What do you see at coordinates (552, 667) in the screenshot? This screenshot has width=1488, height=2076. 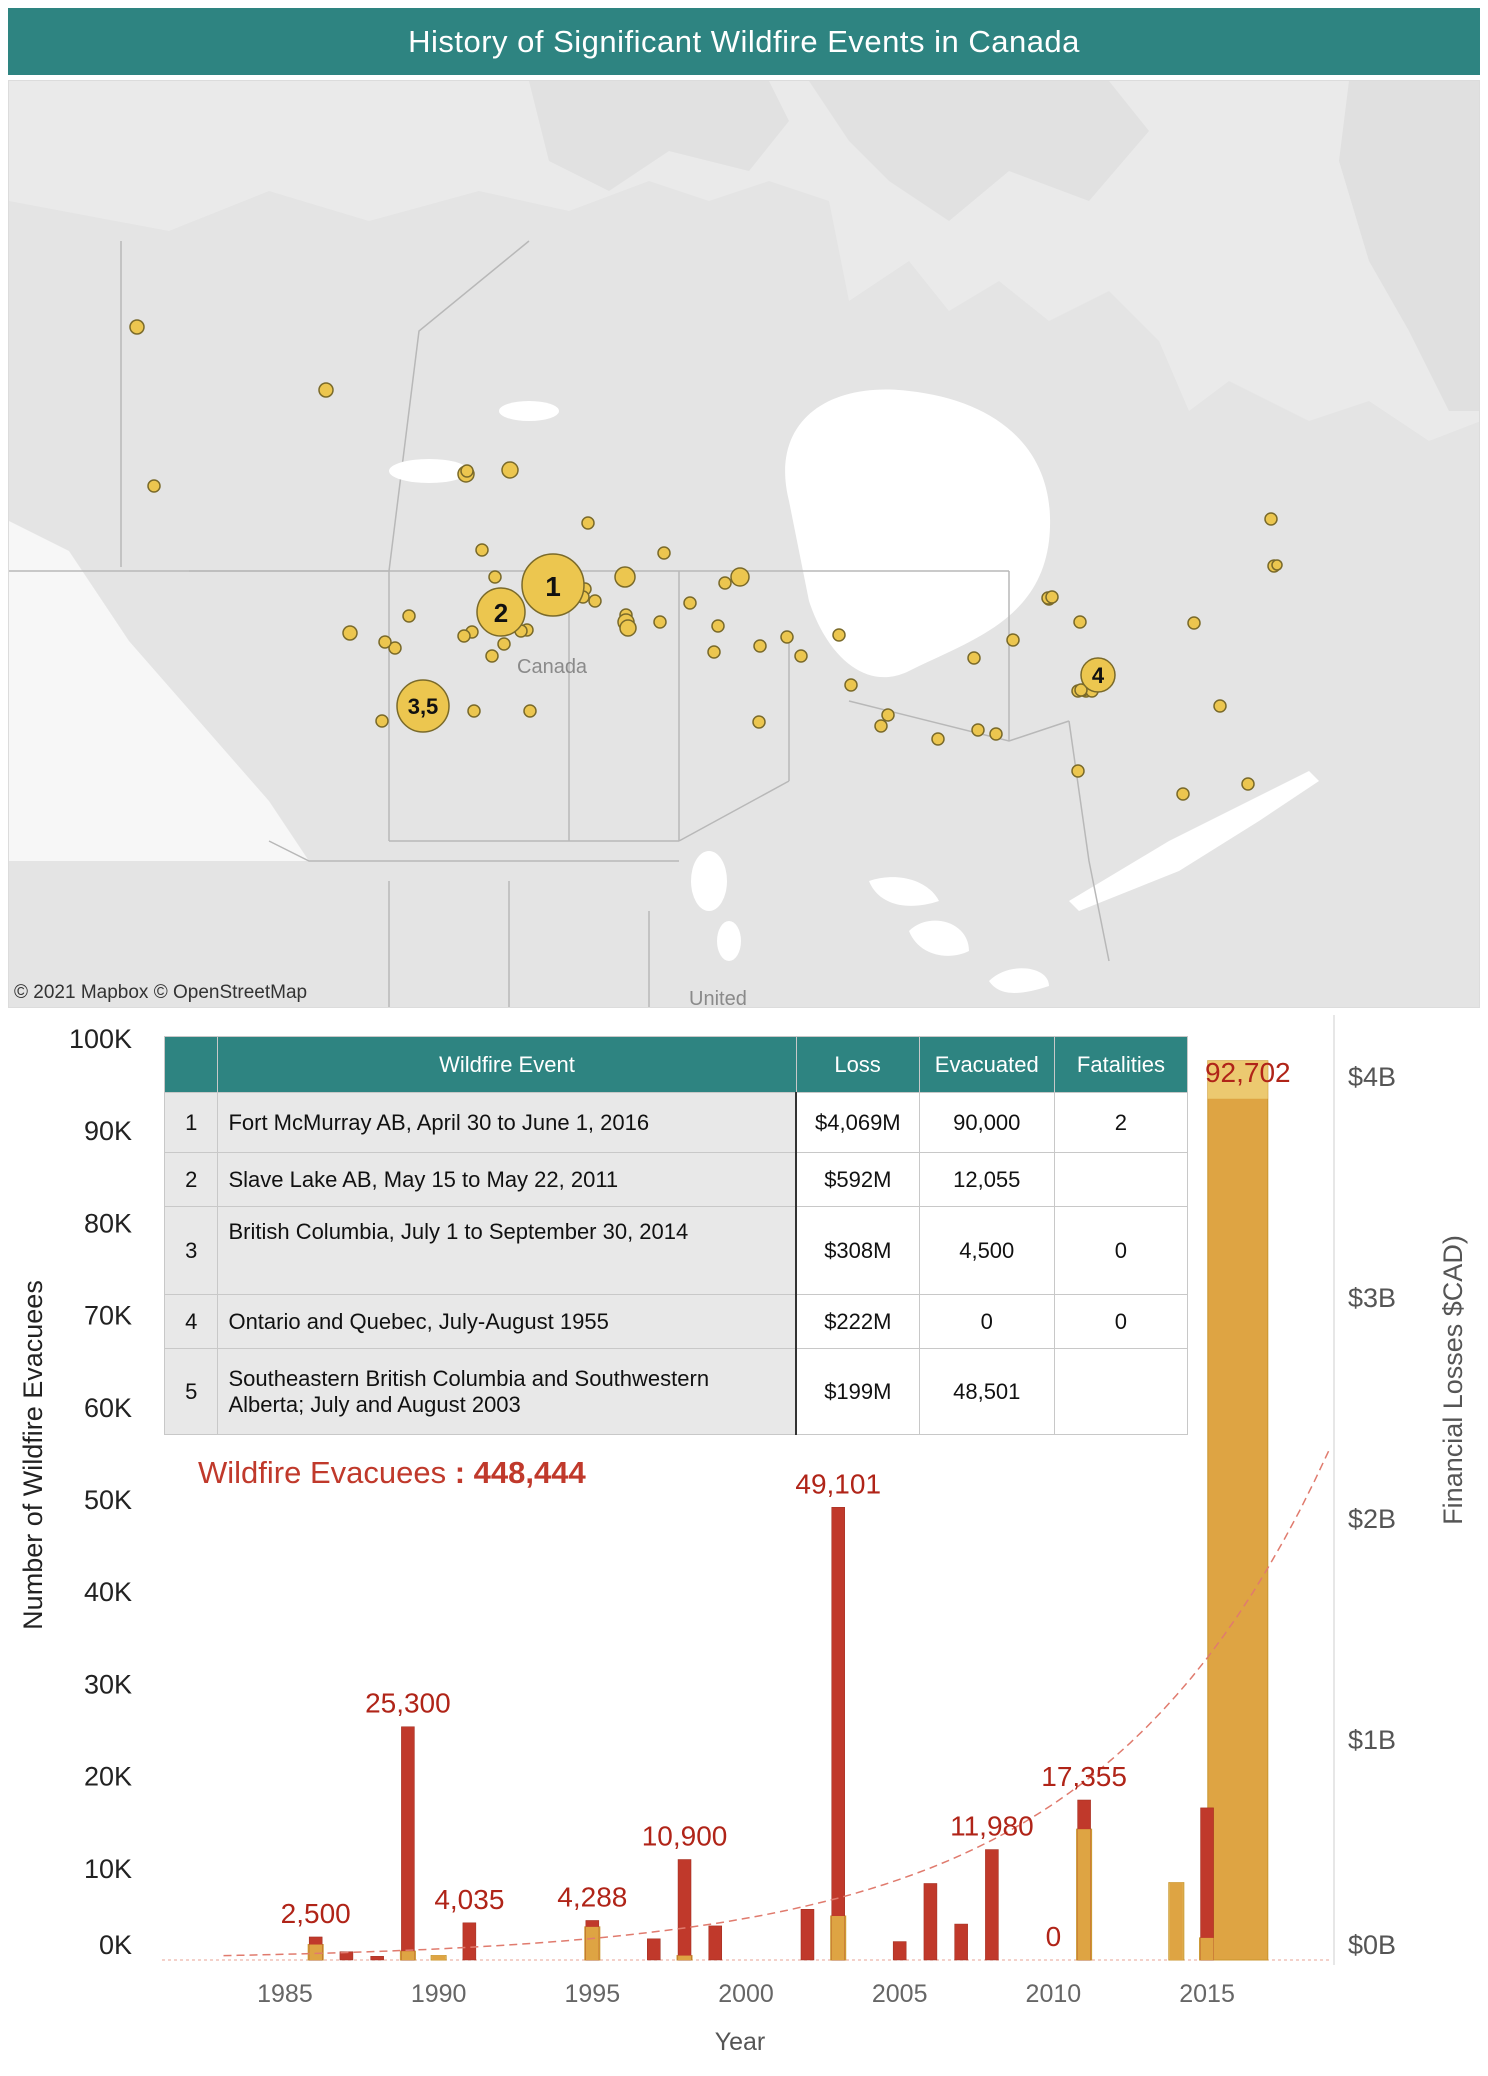 I see `map-country-label: Canada` at bounding box center [552, 667].